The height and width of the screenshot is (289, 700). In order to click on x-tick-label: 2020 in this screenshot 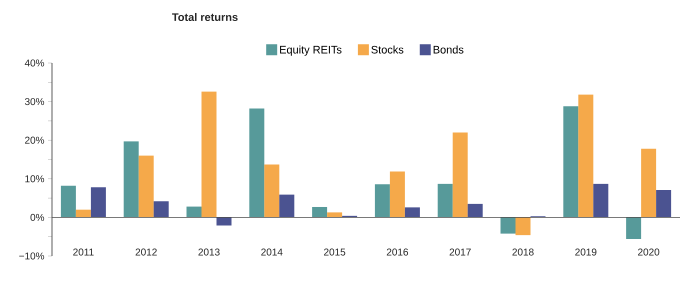, I will do `click(649, 252)`.